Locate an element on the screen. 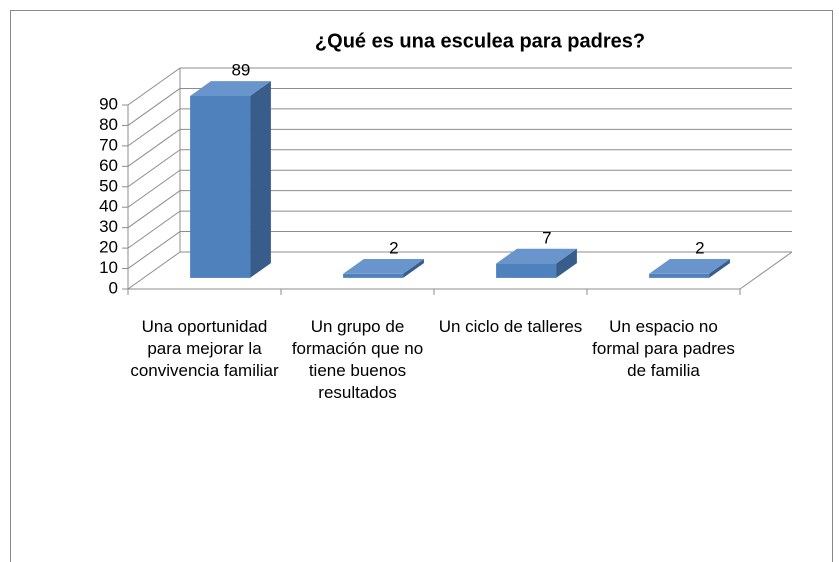 This screenshot has height=562, width=839. y-tick-label: 60 is located at coordinates (108, 165).